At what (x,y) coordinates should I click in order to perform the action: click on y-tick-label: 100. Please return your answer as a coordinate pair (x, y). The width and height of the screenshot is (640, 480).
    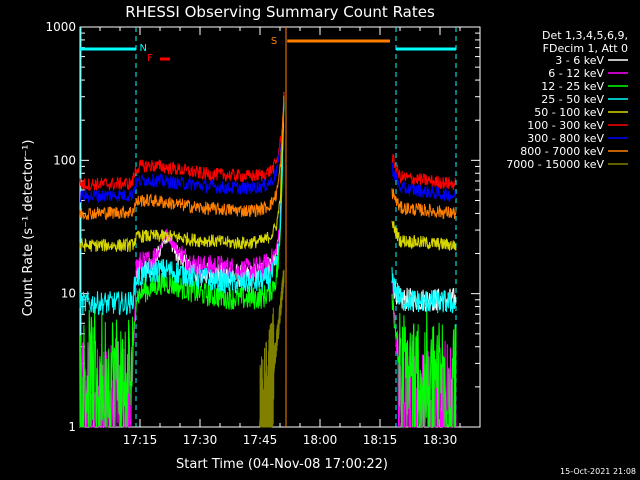
    Looking at the image, I should click on (64, 160).